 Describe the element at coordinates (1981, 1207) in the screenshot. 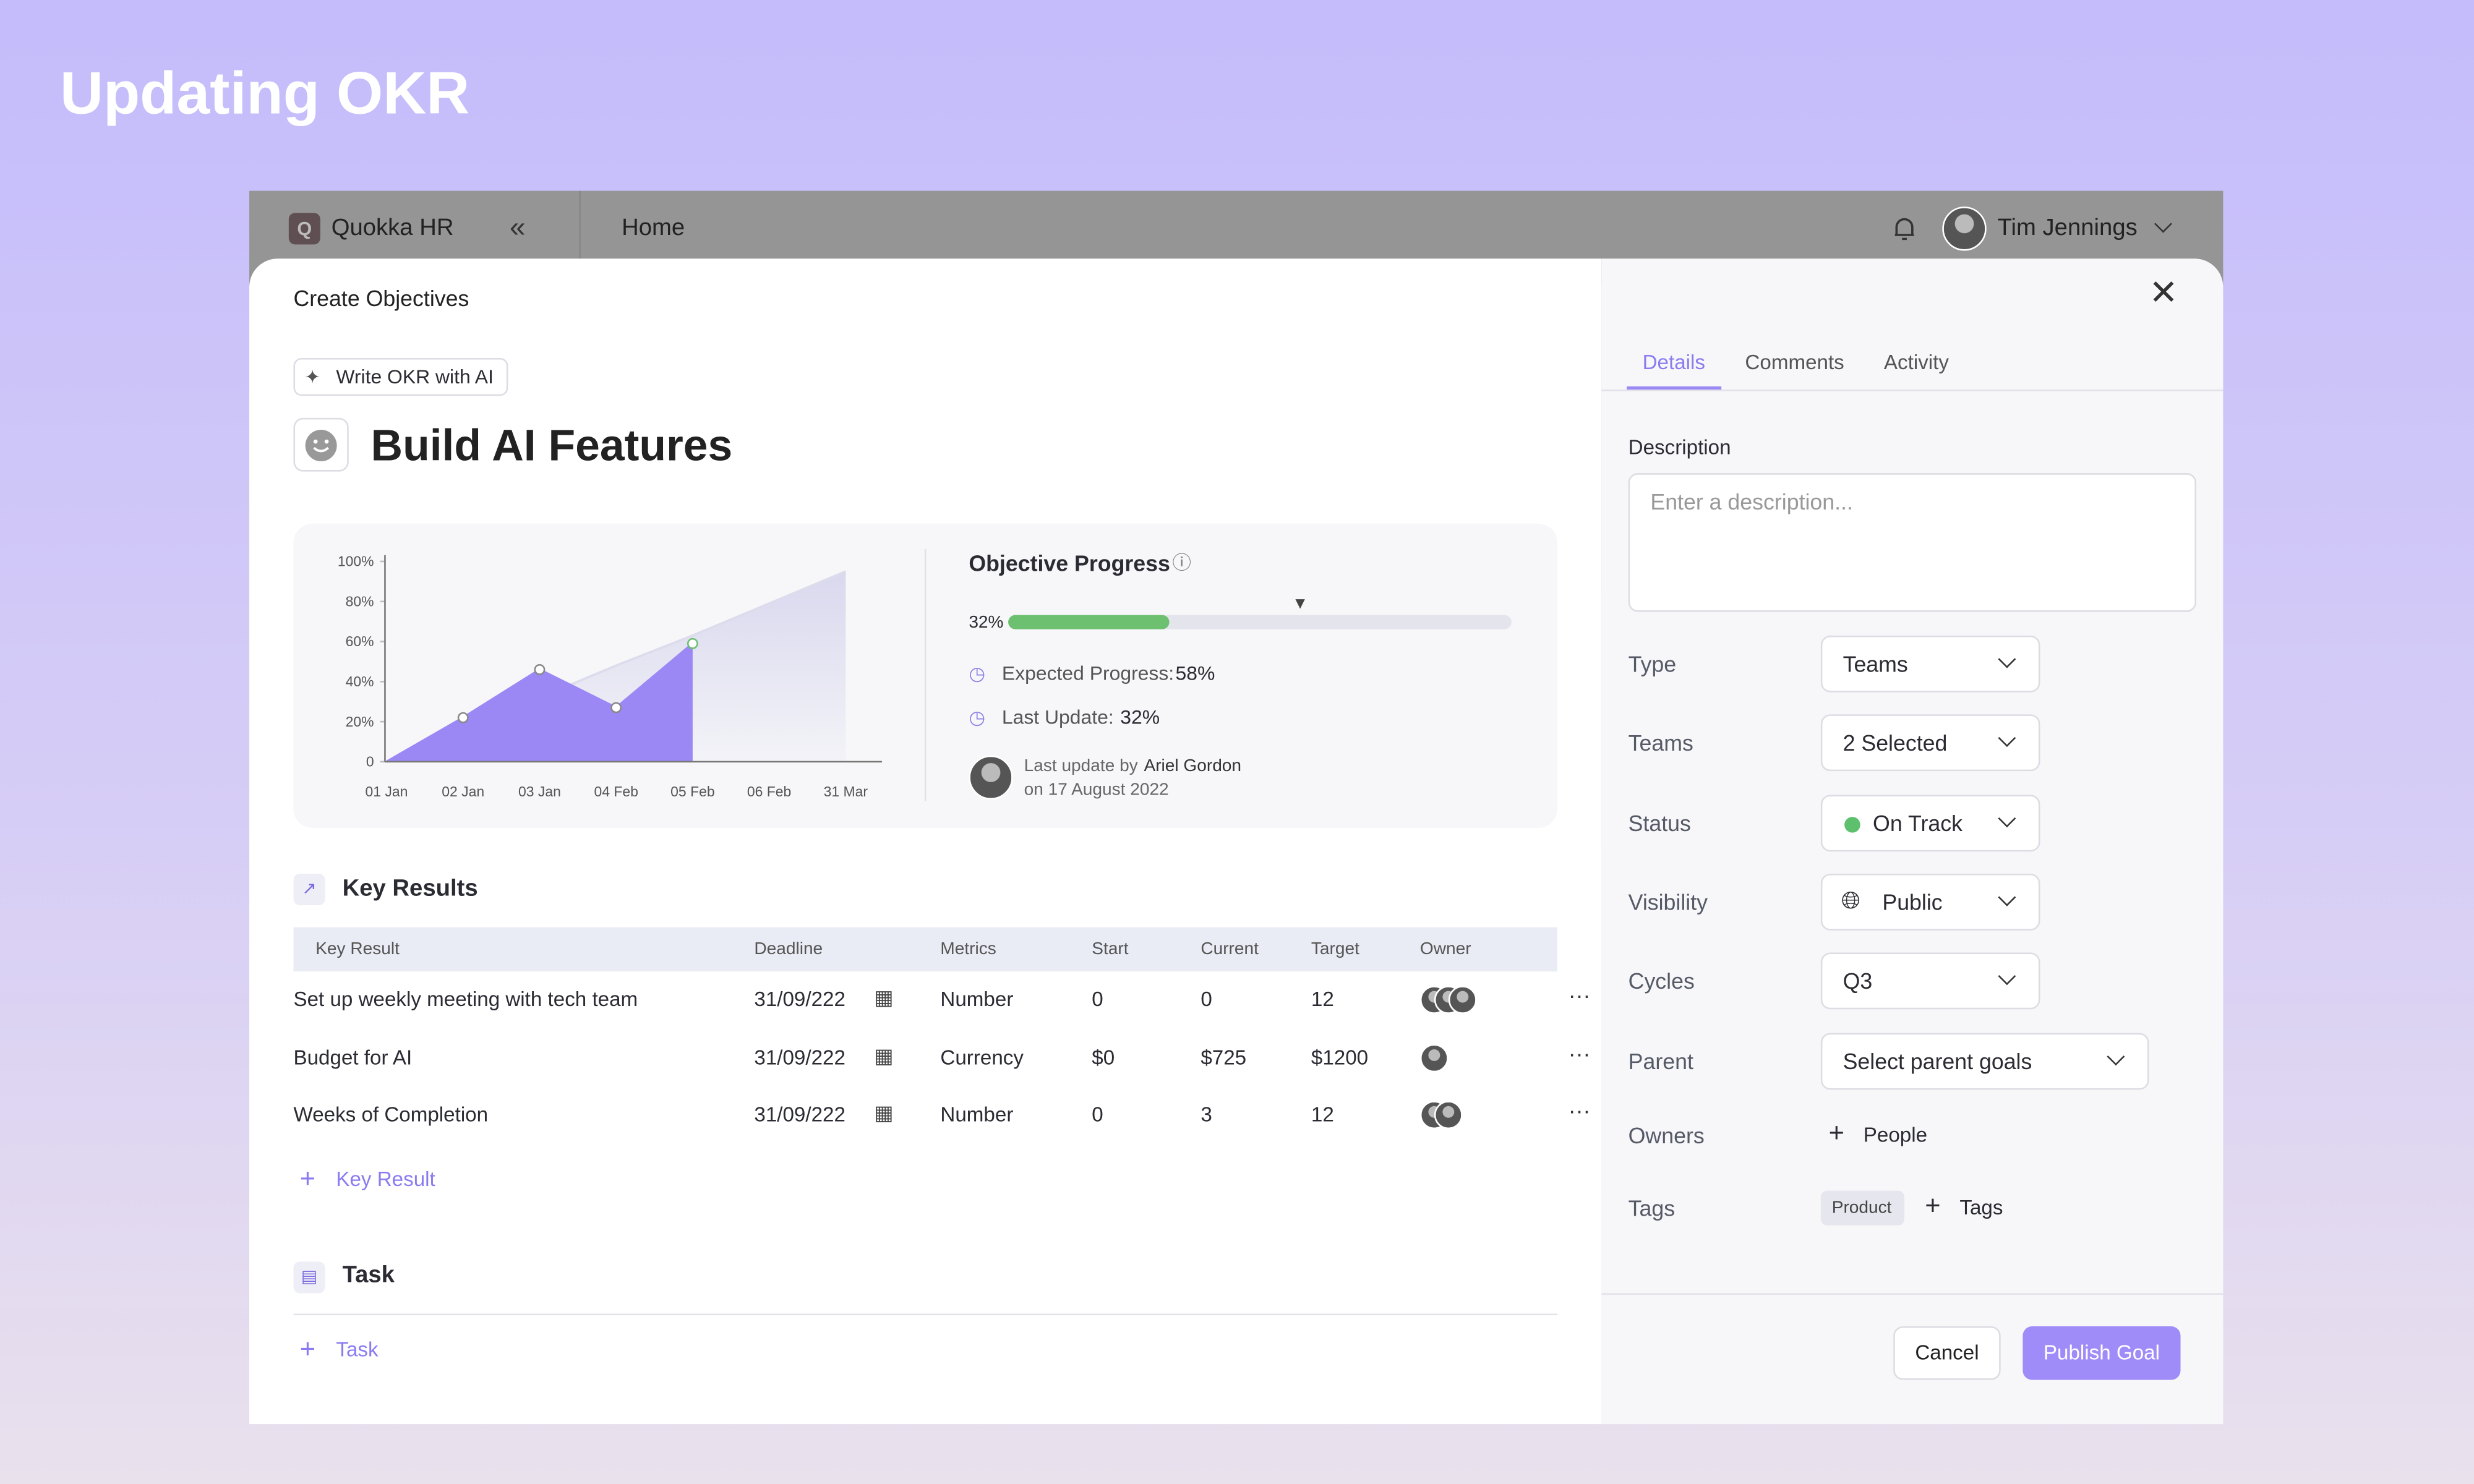

I see `add-tag: Tags` at that location.